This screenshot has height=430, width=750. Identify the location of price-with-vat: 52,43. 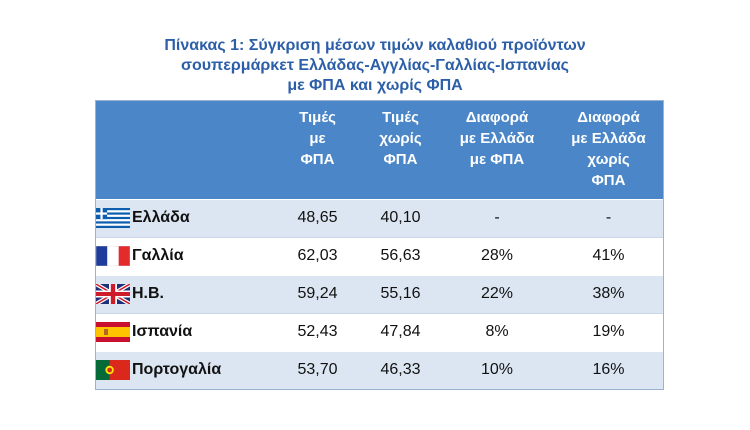
(317, 331).